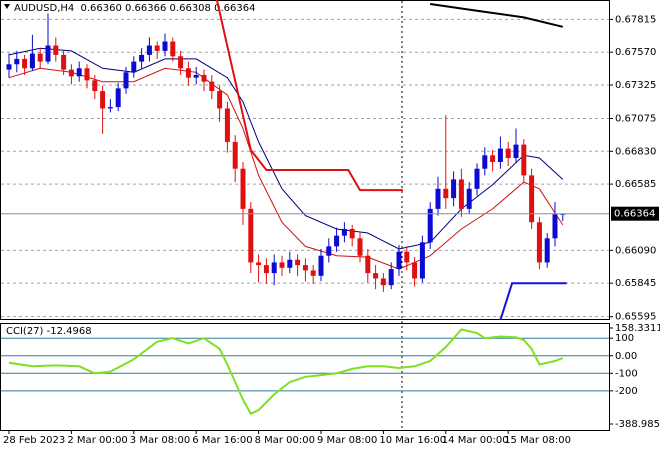 This screenshot has height=450, width=660. What do you see at coordinates (635, 250) in the screenshot?
I see `y-tick-label: 0.66090` at bounding box center [635, 250].